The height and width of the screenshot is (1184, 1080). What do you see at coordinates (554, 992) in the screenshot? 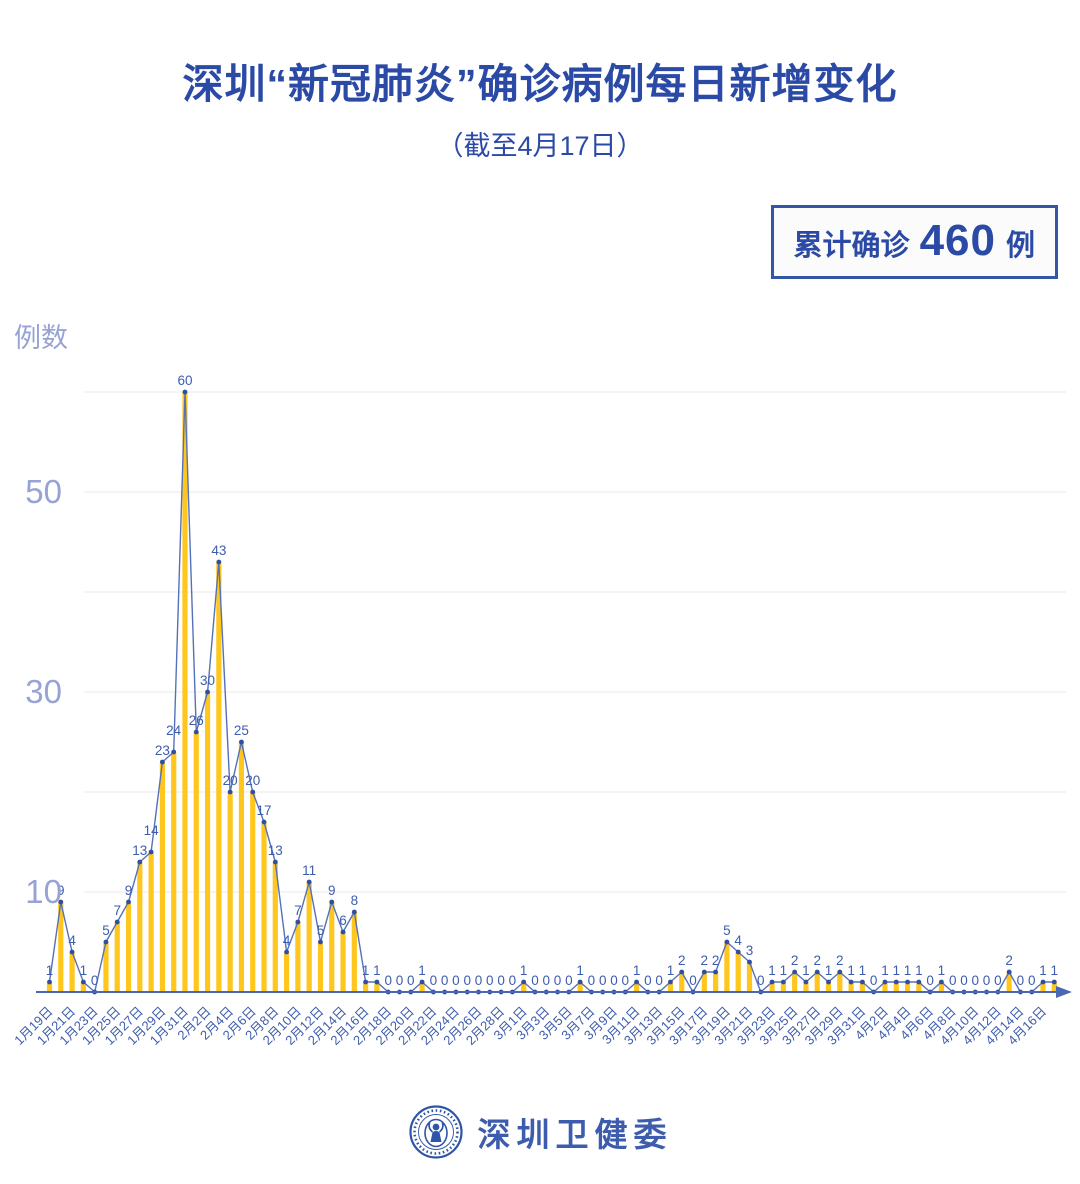
I see `x-axis` at bounding box center [554, 992].